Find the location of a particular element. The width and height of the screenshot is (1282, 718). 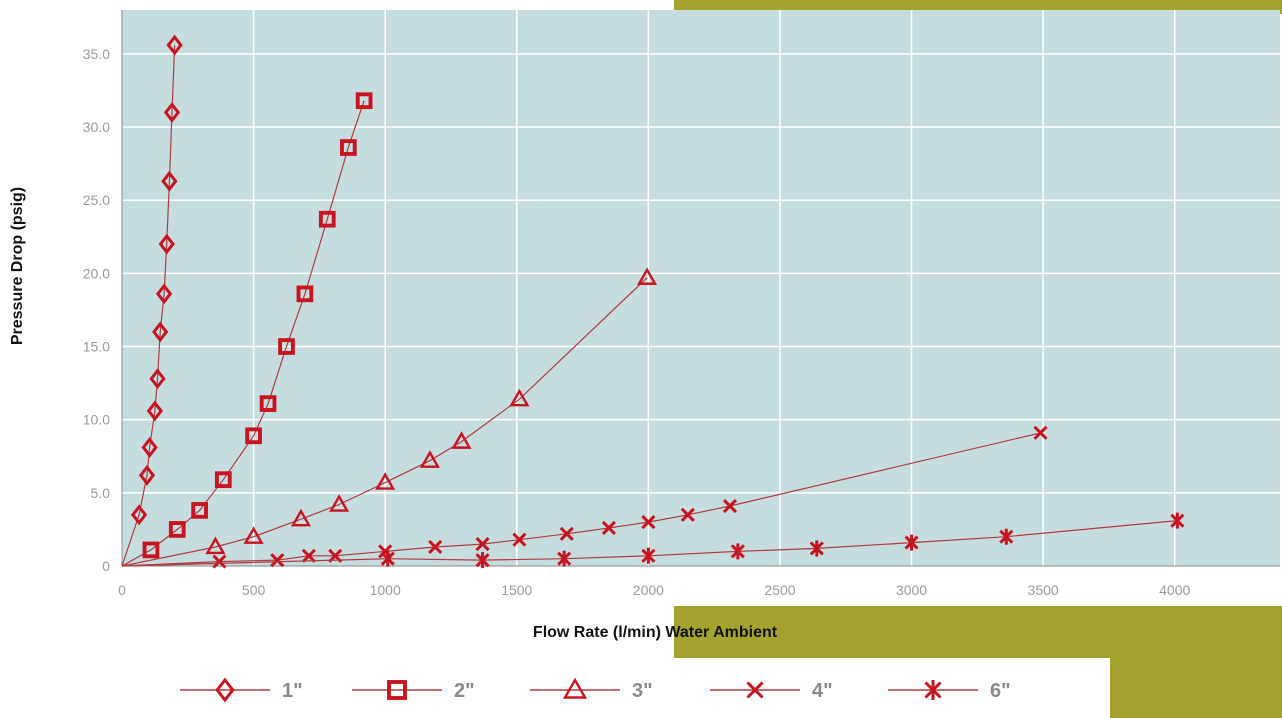

olive-block-bottom-left is located at coordinates (892, 632).